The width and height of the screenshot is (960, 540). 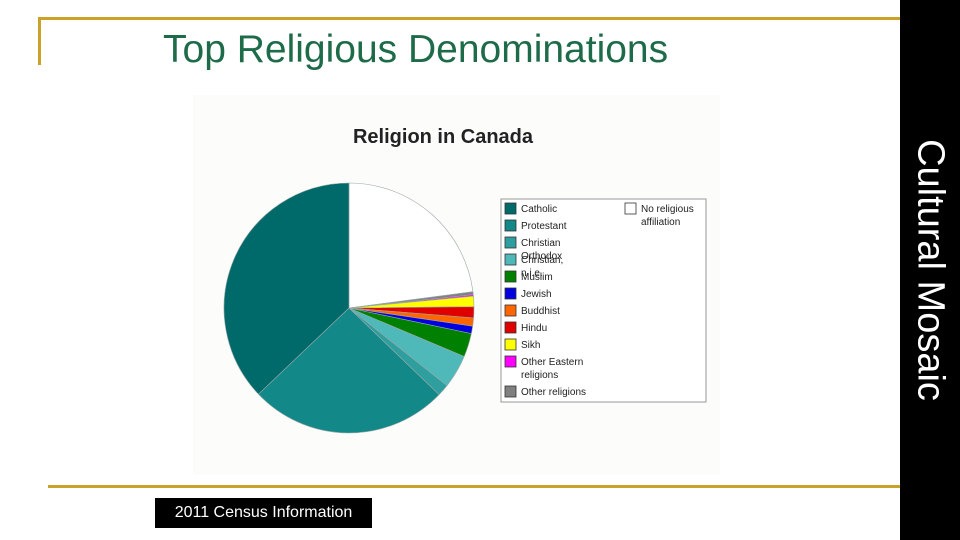 What do you see at coordinates (510, 344) in the screenshot?
I see `legend-swatch-sikh` at bounding box center [510, 344].